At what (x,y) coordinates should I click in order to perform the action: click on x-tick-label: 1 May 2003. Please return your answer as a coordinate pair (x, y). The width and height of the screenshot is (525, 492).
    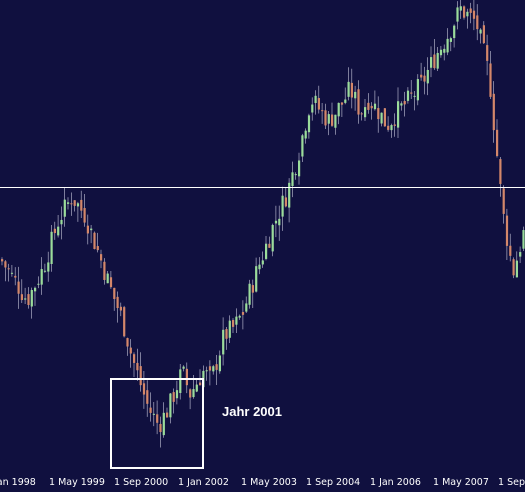
    Looking at the image, I should click on (269, 482).